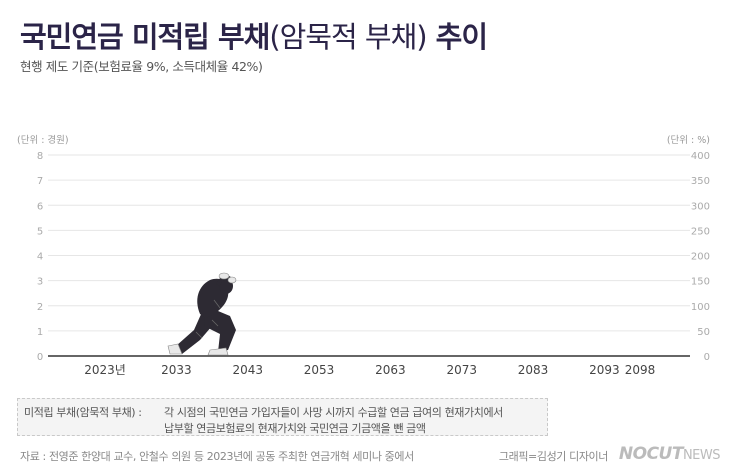  What do you see at coordinates (83, 412) in the screenshot?
I see `note-label: 미적립 부채(암묵적 부채) :` at bounding box center [83, 412].